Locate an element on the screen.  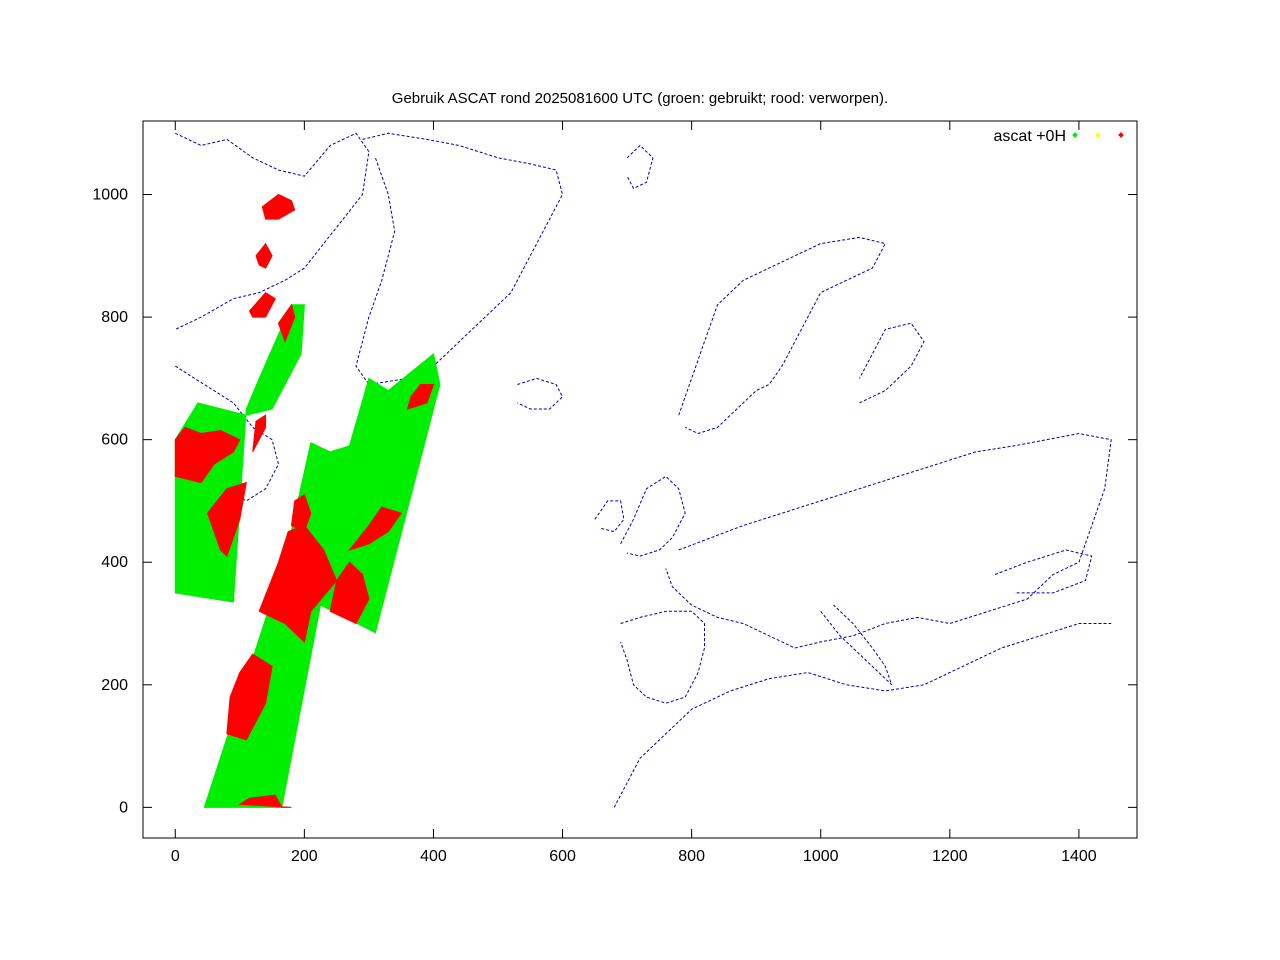
coastline-canada-arctic is located at coordinates (272, 231).